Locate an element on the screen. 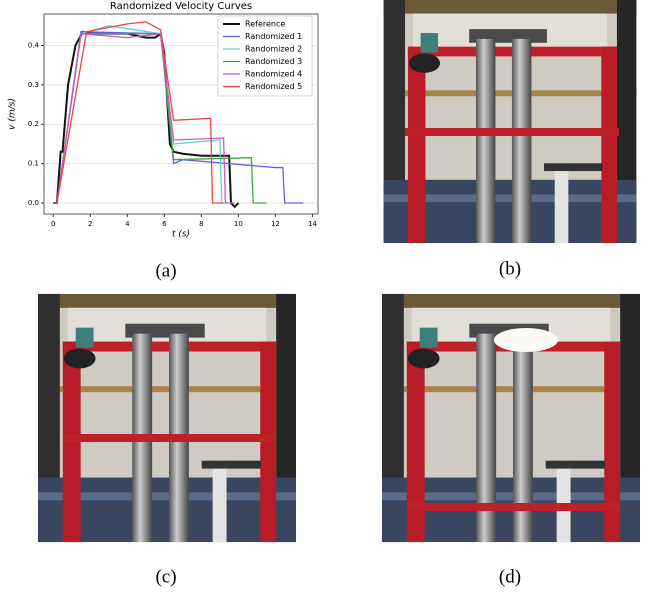  y-tick-label: 0.1 is located at coordinates (33, 164).